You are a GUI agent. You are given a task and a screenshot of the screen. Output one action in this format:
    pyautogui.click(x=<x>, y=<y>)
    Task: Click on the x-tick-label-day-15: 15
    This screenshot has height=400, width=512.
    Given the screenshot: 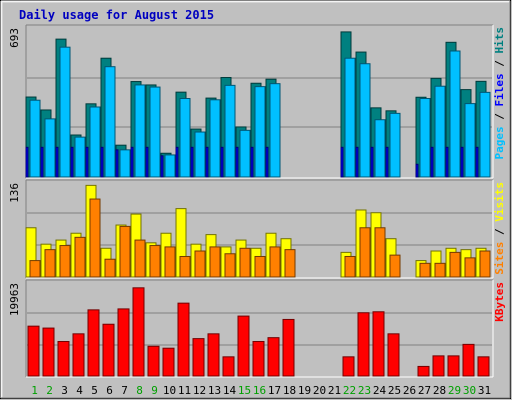 What is the action you would take?
    pyautogui.click(x=244, y=390)
    